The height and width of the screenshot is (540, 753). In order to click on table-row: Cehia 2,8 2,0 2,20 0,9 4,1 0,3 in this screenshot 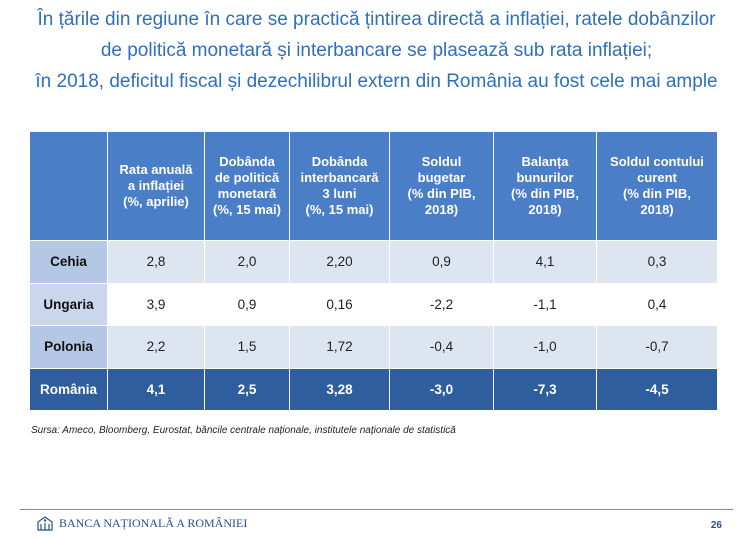, I will do `click(373, 262)`.